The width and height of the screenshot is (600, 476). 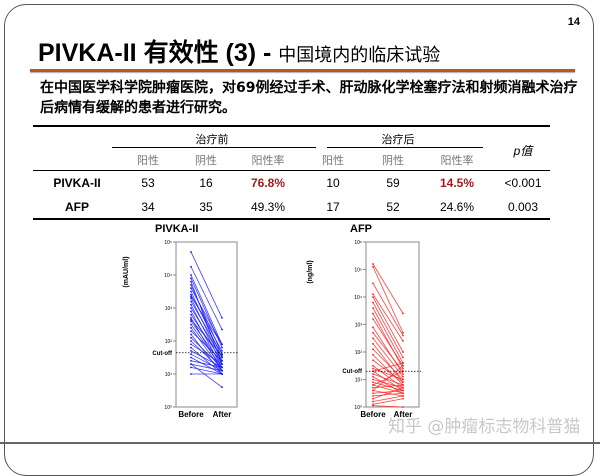 What do you see at coordinates (457, 207) in the screenshot?
I see `table-cell: 24.6%` at bounding box center [457, 207].